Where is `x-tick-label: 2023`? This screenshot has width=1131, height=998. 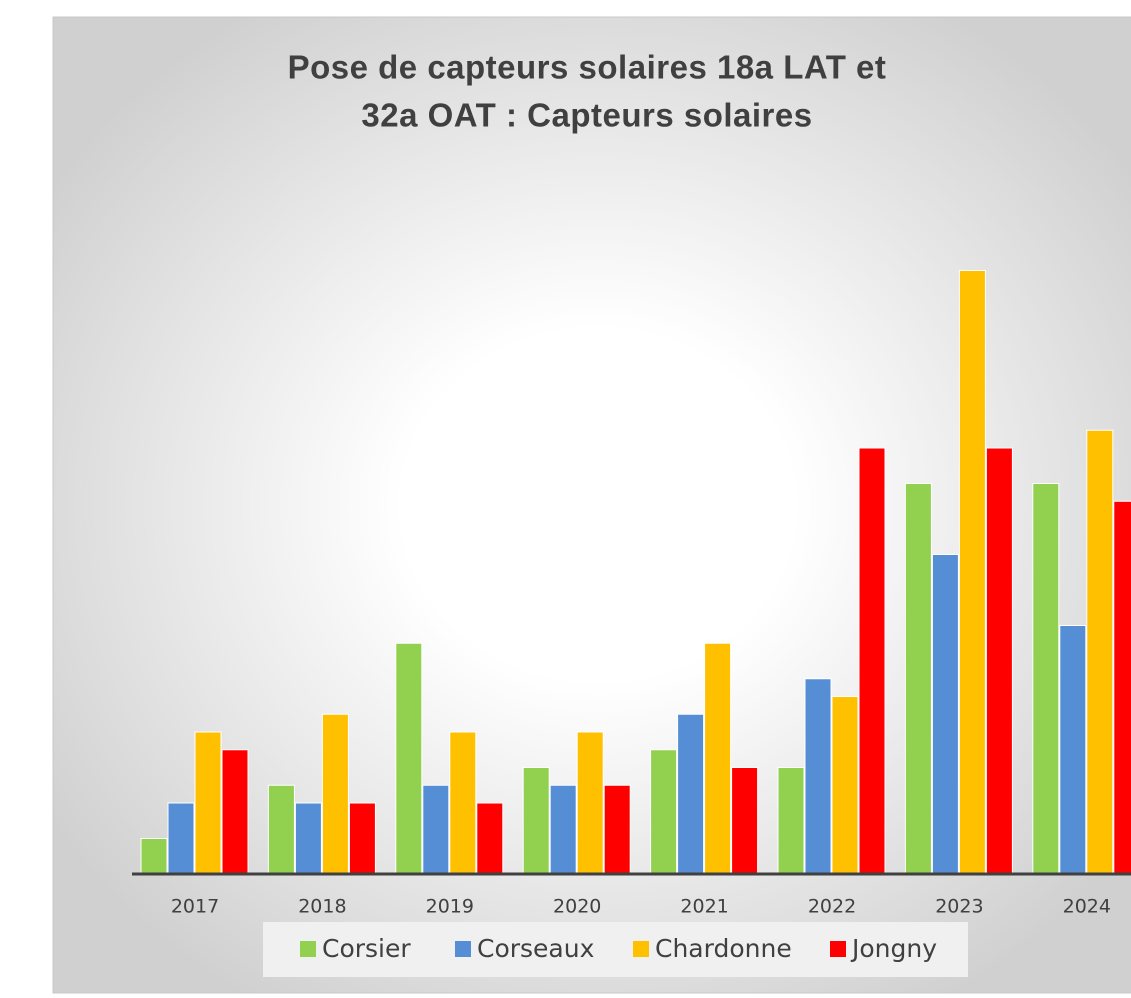
x-tick-label: 2023 is located at coordinates (959, 907).